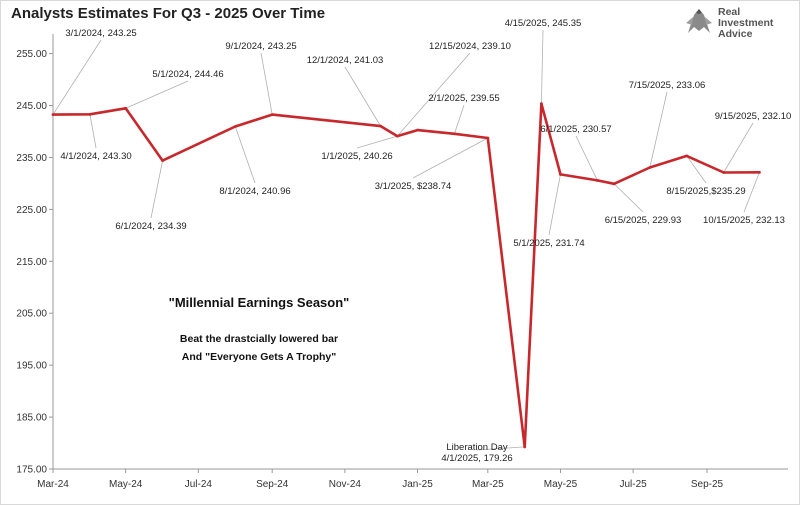 This screenshot has width=800, height=505. I want to click on annotation-headline: "Millennial Earnings Season", so click(259, 302).